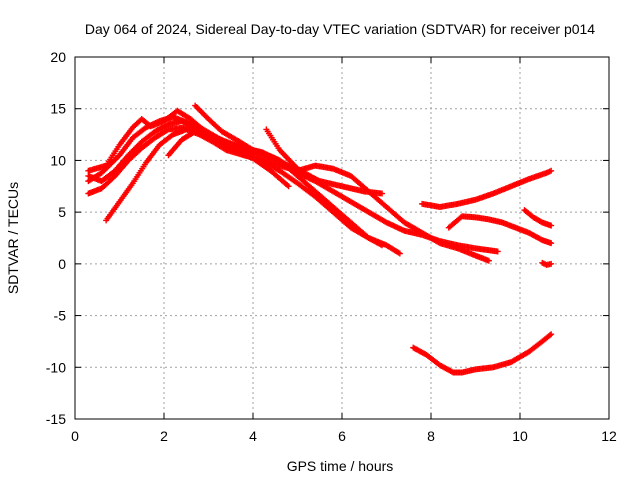 The height and width of the screenshot is (480, 640). I want to click on y-tick-label: -5, so click(60, 316).